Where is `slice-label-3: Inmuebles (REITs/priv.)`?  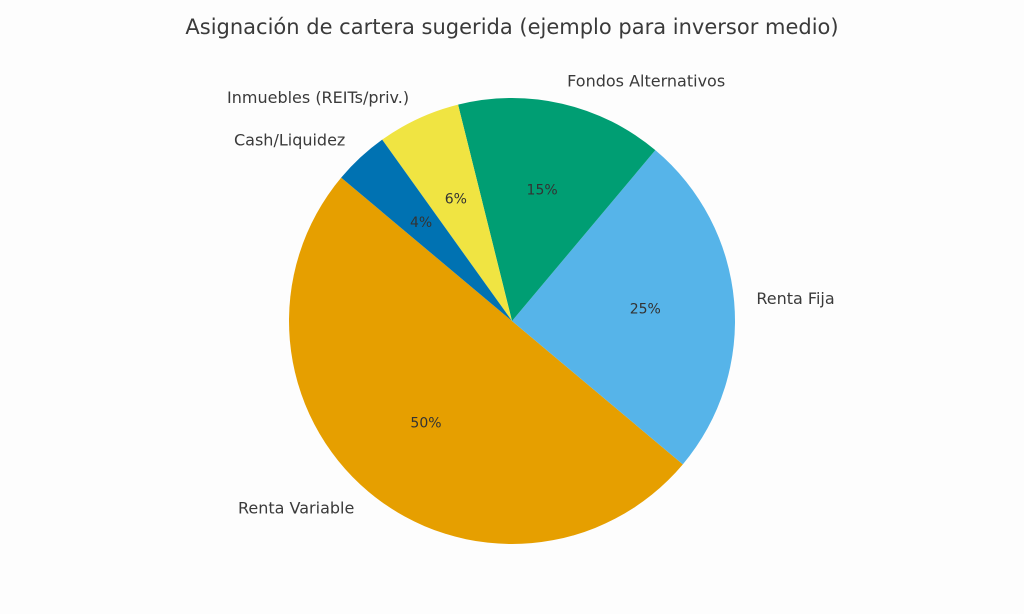
slice-label-3: Inmuebles (REITs/priv.) is located at coordinates (318, 97).